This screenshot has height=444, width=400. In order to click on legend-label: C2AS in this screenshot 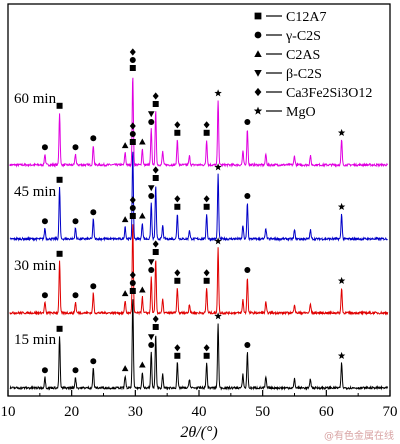, I will do `click(303, 55)`.